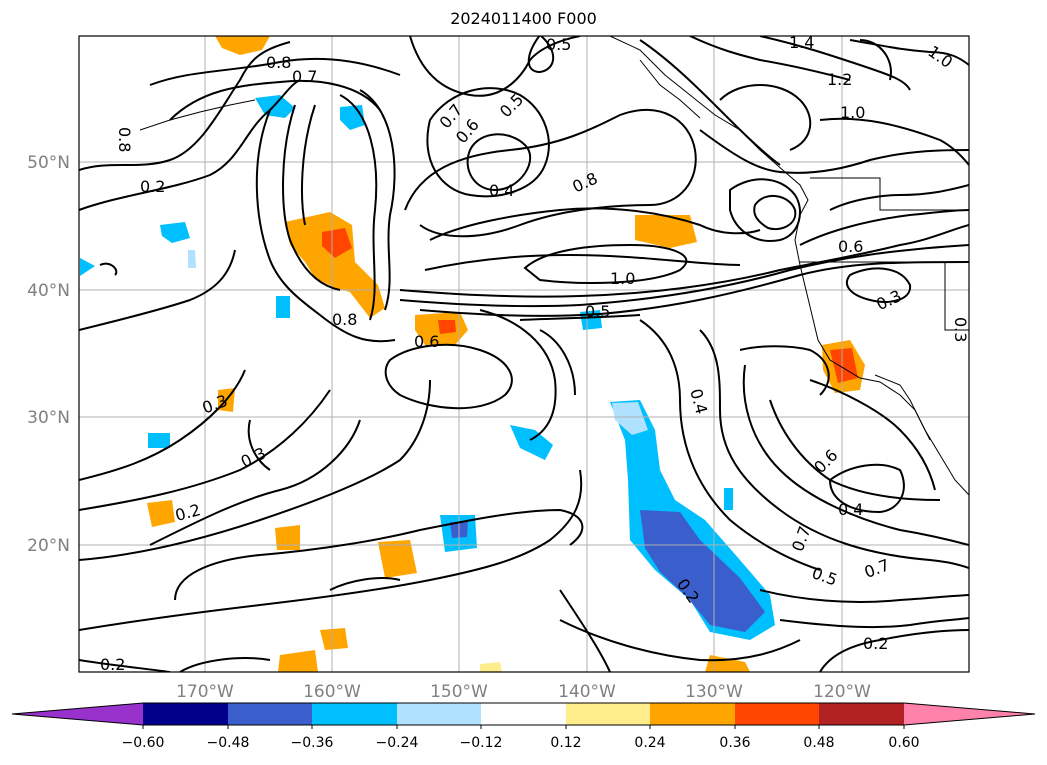  Describe the element at coordinates (143, 743) in the screenshot. I see `colorbar-tick-label: −0.60` at that location.